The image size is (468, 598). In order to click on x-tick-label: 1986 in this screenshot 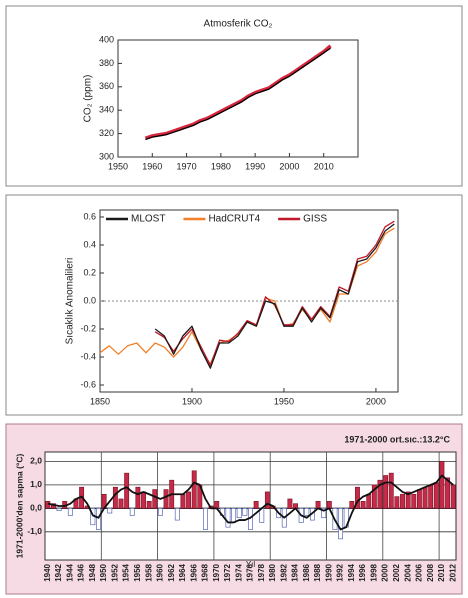, I will do `click(306, 572)`.